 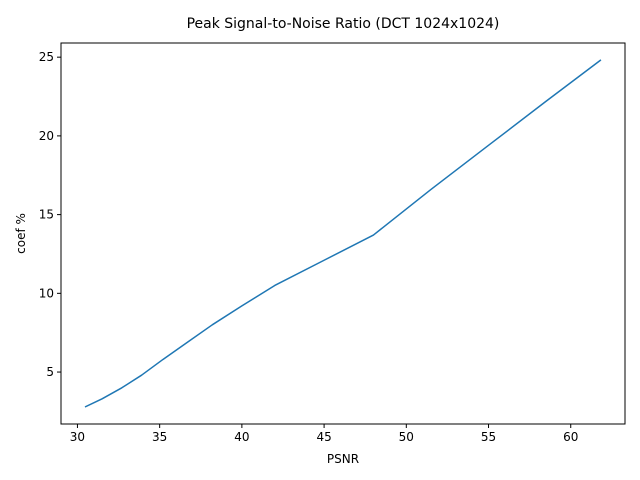 I want to click on x-axis-label: PSNR, so click(x=343, y=459).